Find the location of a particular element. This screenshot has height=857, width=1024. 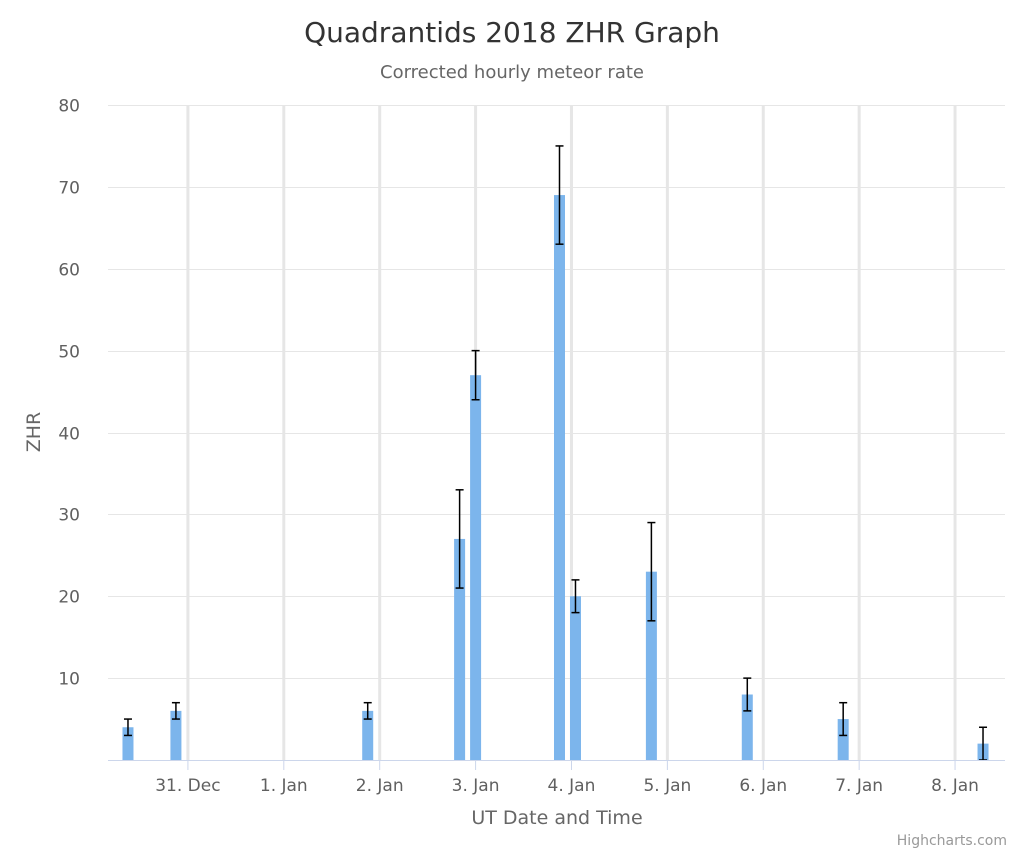

y-tick-label: 80 is located at coordinates (69, 107).